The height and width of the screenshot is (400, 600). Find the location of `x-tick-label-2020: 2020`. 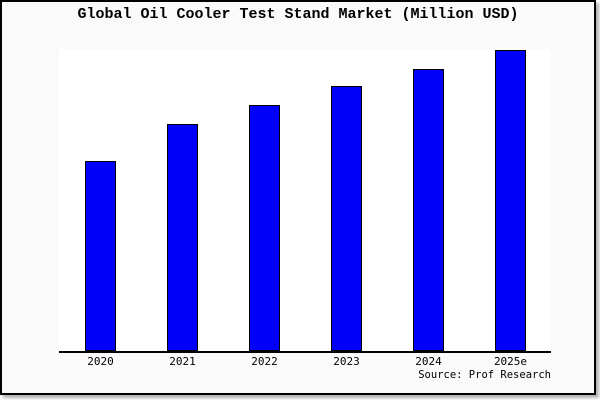

x-tick-label-2020: 2020 is located at coordinates (100, 361).